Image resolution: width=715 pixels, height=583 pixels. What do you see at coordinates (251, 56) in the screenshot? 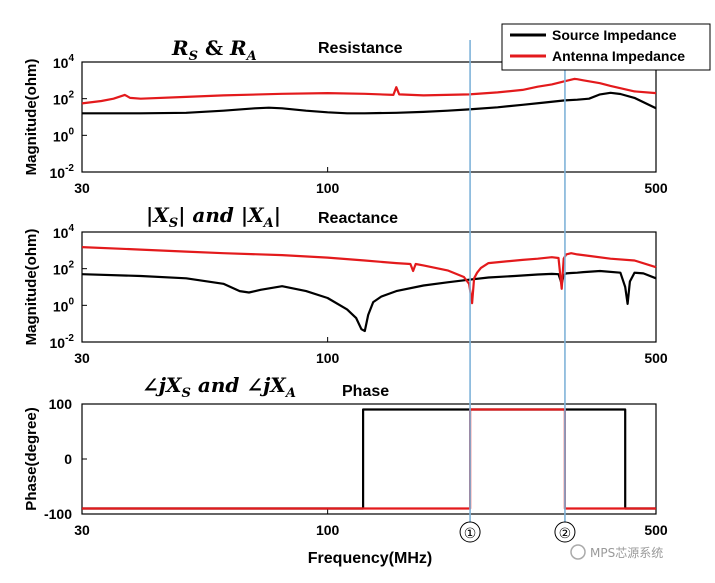
I see `resistance-math-5: A` at bounding box center [251, 56].